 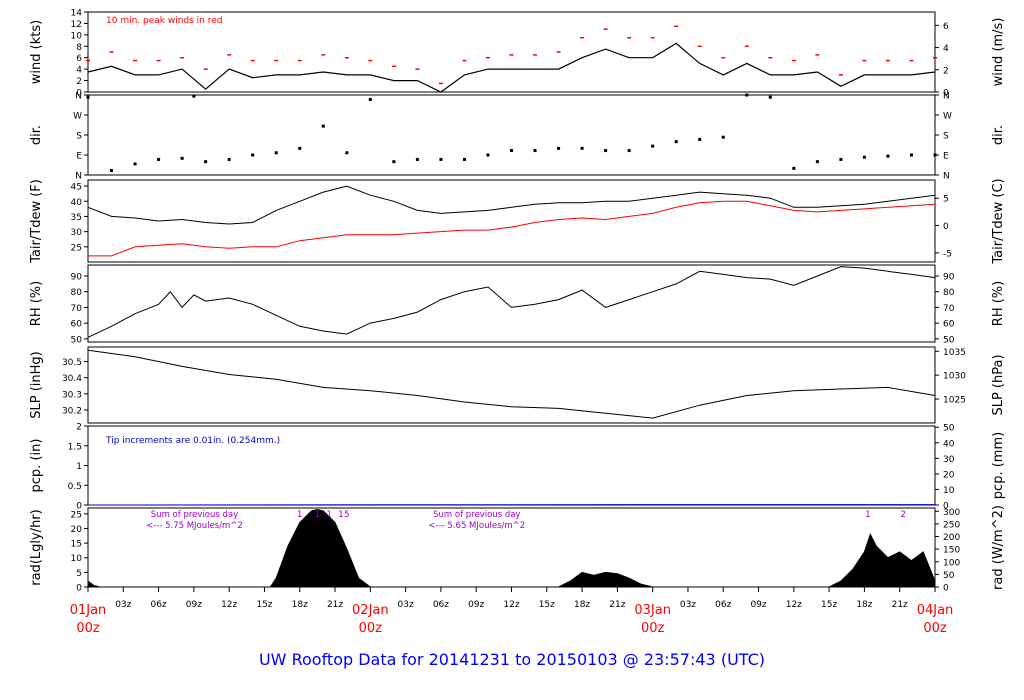 What do you see at coordinates (77, 340) in the screenshot?
I see `y-tick-label: 50` at bounding box center [77, 340].